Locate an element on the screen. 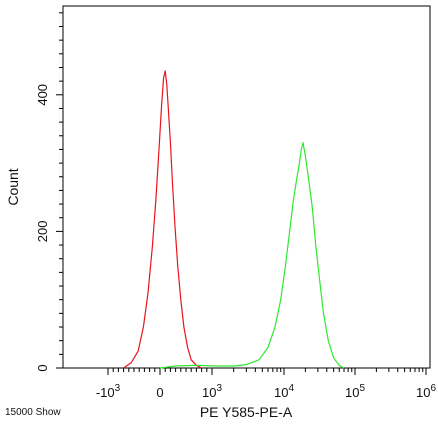 The image size is (438, 425). x-tick-label: 10⁴ is located at coordinates (284, 391).